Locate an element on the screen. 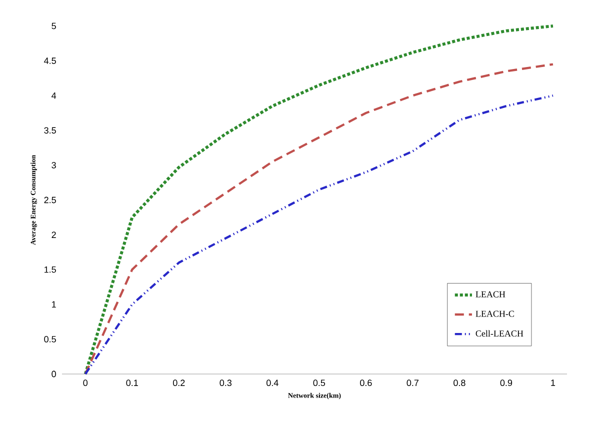 The image size is (592, 434). x-tick-label: 0.9 is located at coordinates (506, 383).